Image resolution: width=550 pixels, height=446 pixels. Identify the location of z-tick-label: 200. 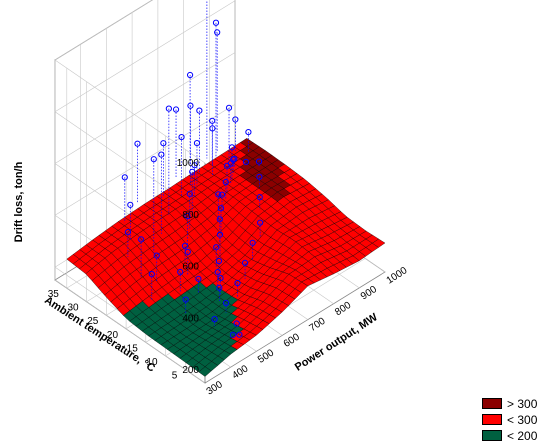
(190, 370).